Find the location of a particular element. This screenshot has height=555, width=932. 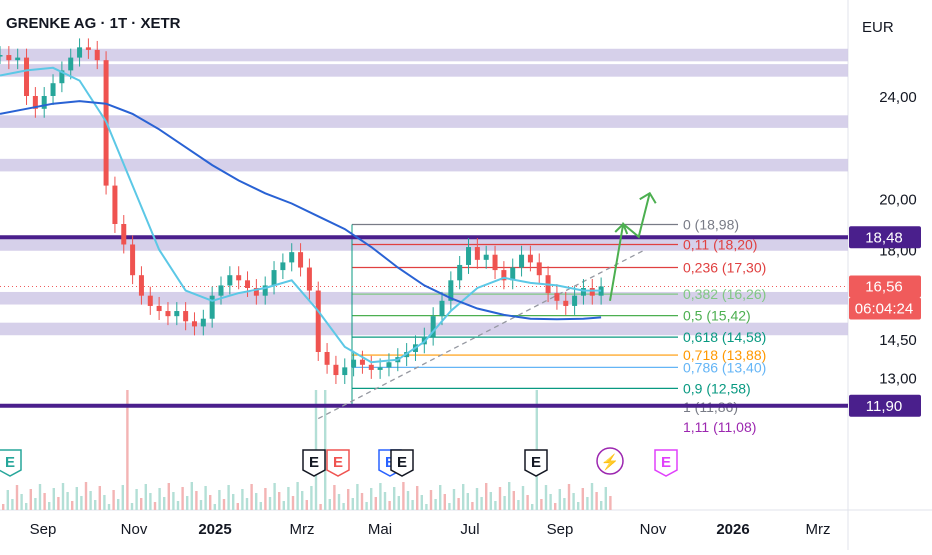

x-tick-label: Nov is located at coordinates (653, 529).